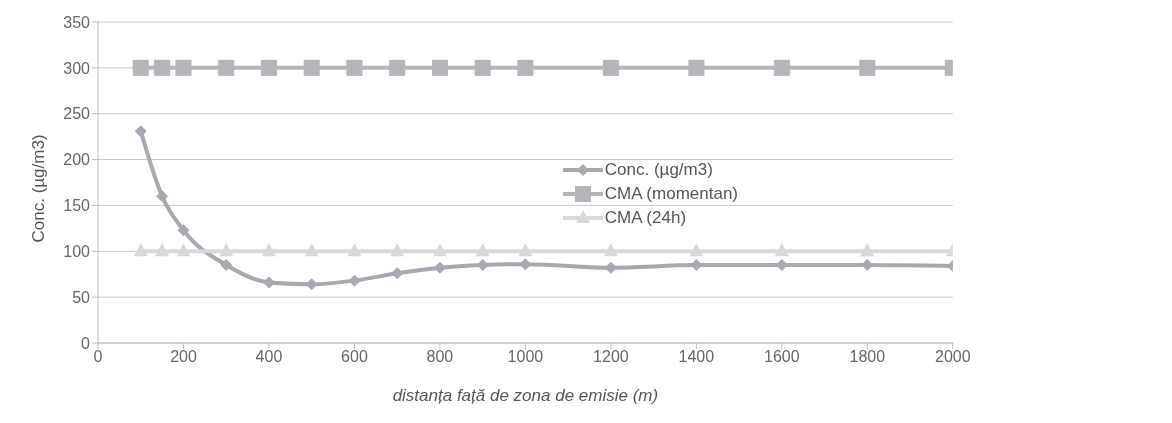 The height and width of the screenshot is (423, 1172). What do you see at coordinates (77, 68) in the screenshot?
I see `y-tick-label: 300` at bounding box center [77, 68].